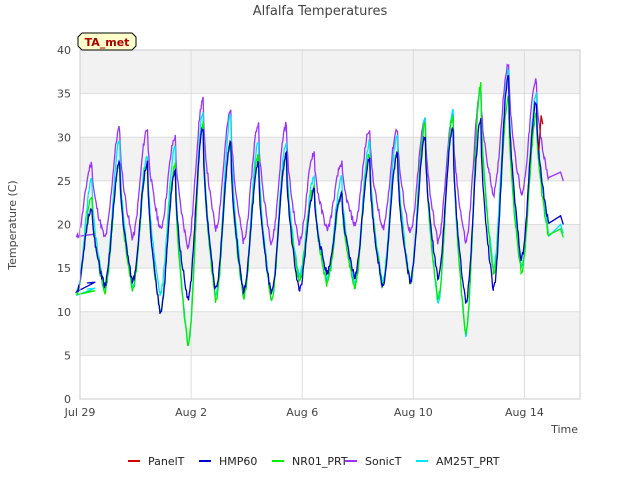  I want to click on x-tick-label: Aug 14, so click(524, 412).